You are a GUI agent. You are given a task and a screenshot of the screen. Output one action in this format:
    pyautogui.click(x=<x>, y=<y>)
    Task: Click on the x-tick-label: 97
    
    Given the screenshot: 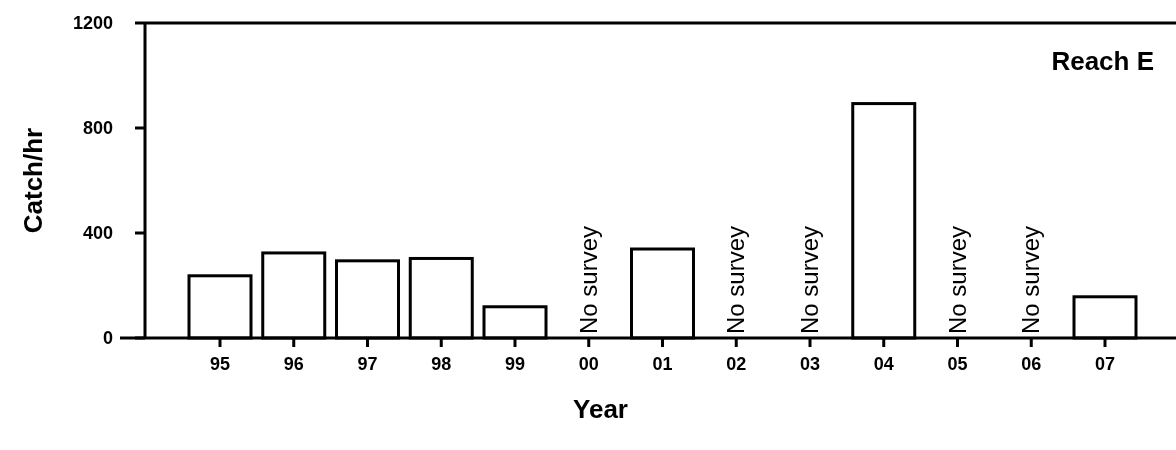 What is the action you would take?
    pyautogui.click(x=367, y=364)
    